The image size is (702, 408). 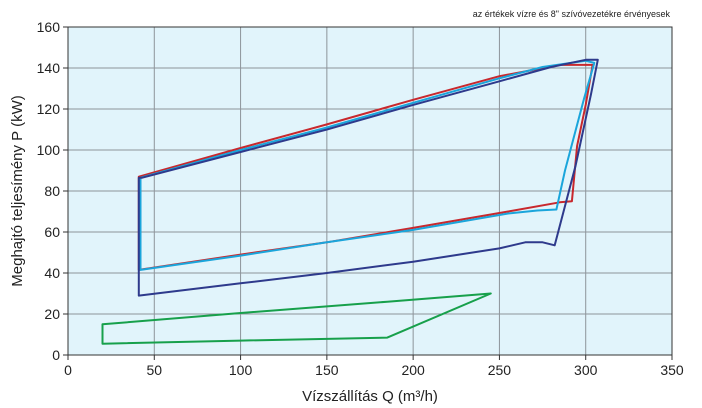 I want to click on y-tick-label: 80, so click(x=52, y=191).